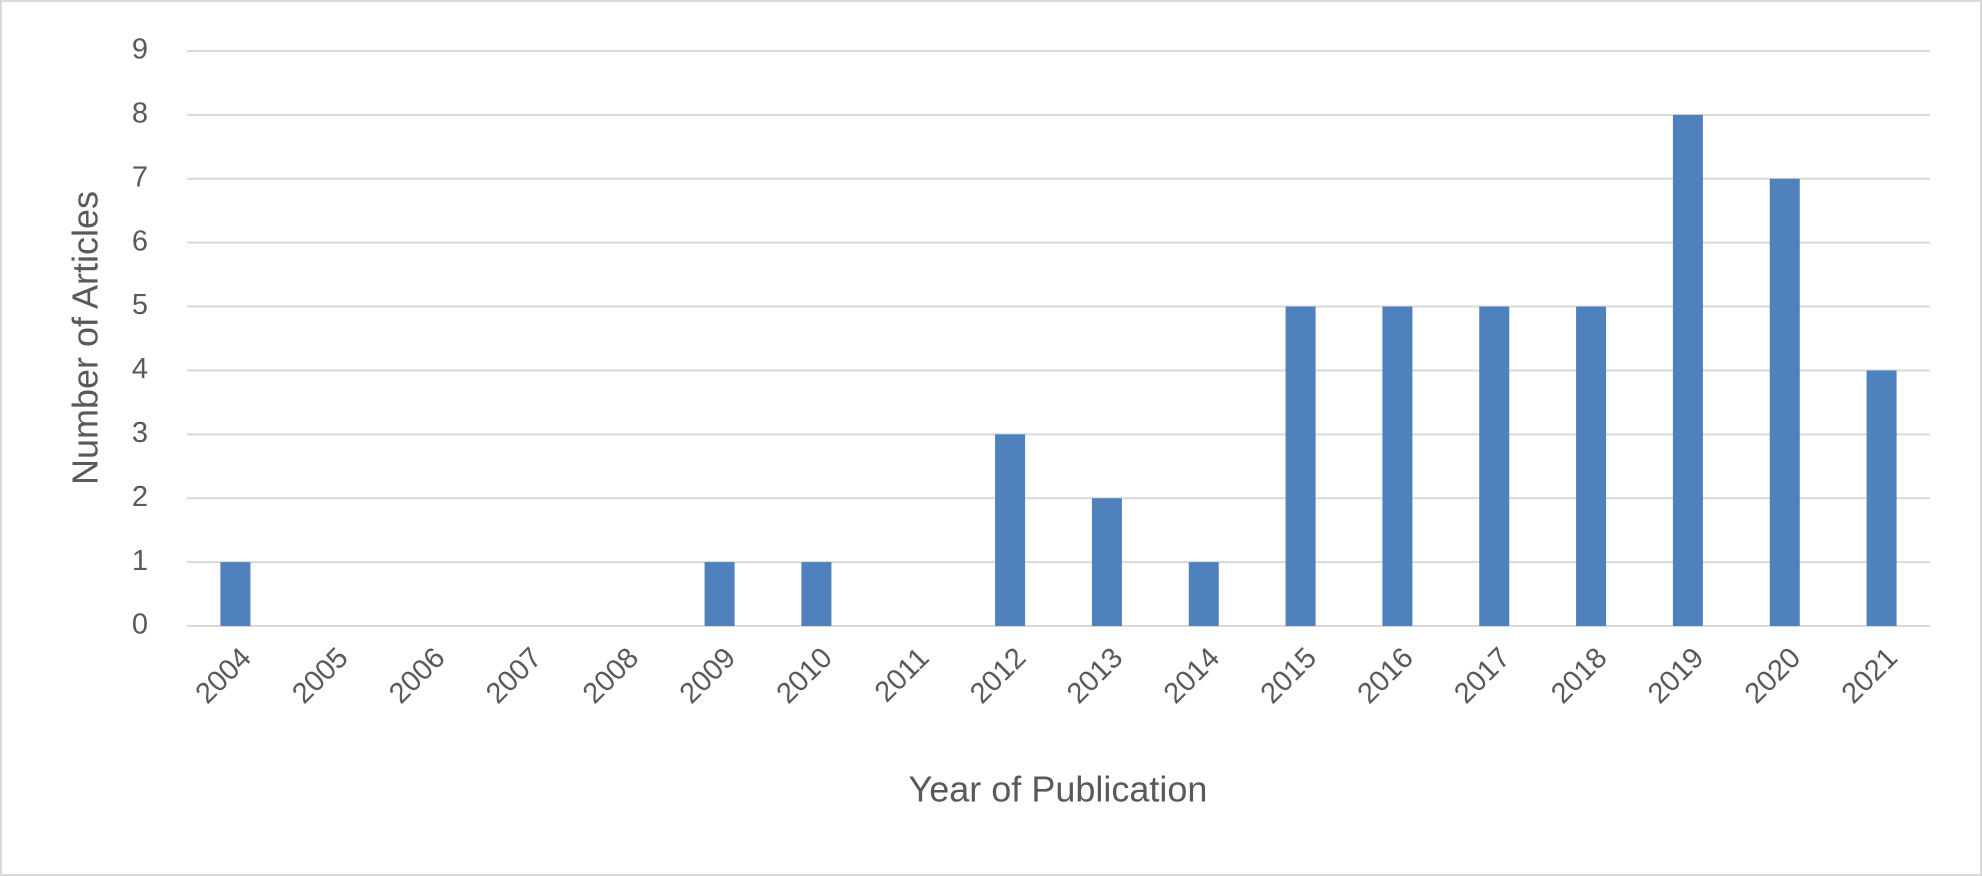 Image resolution: width=1982 pixels, height=876 pixels. Describe the element at coordinates (85, 338) in the screenshot. I see `y-axis-title: Number of Articles` at that location.